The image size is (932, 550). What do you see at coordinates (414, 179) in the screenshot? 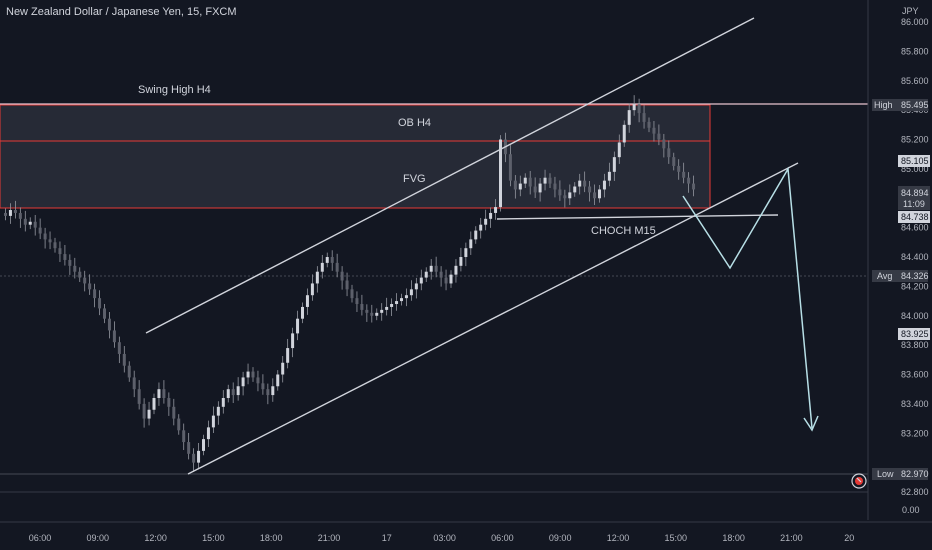
I see `fvg-label: FVG` at bounding box center [414, 179].